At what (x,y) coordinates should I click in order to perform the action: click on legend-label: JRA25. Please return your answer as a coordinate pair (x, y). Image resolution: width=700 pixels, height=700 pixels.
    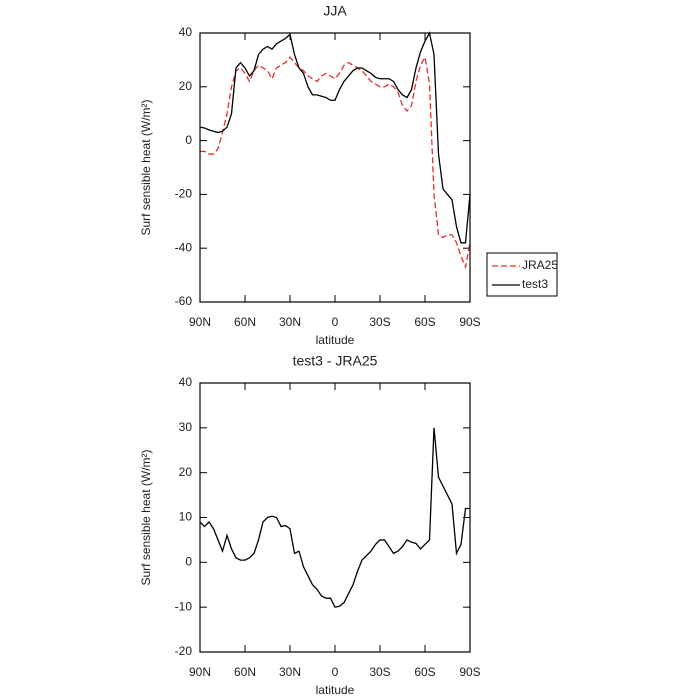
    Looking at the image, I should click on (540, 265).